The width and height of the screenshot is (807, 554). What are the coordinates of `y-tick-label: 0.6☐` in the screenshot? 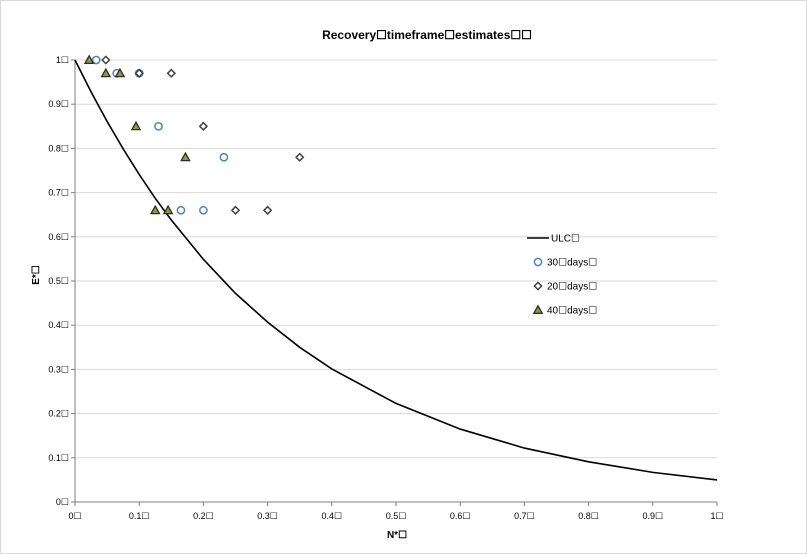 It's located at (58, 237).